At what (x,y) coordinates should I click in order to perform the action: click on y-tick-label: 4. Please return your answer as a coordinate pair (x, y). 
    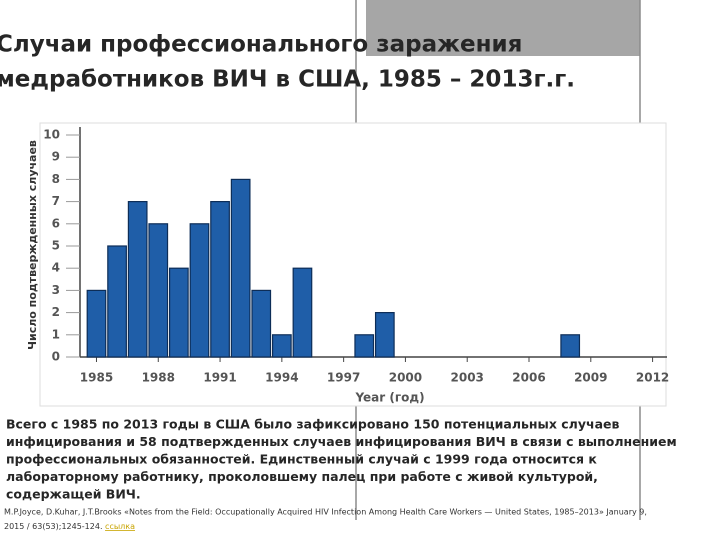
    Looking at the image, I should click on (56, 268).